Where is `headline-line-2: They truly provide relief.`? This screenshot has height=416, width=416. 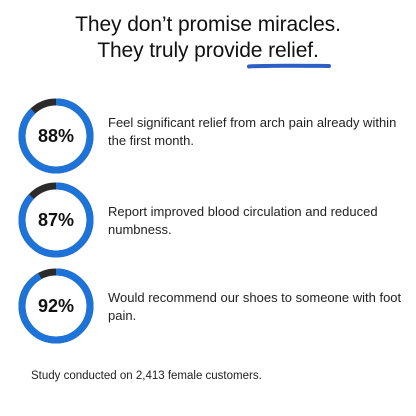
headline-line-2: They truly provide relief. is located at coordinates (208, 50).